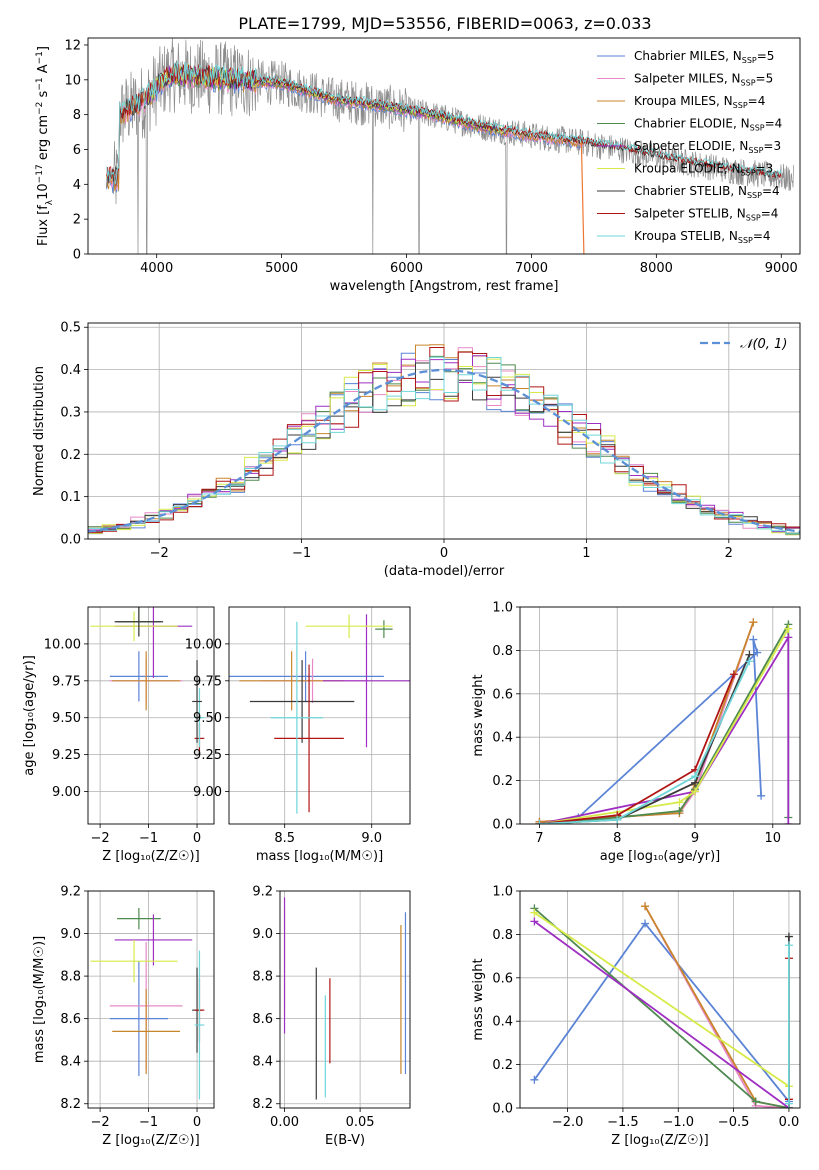 The height and width of the screenshot is (1170, 819). I want to click on y-axis-label: Normed distribution, so click(39, 431).